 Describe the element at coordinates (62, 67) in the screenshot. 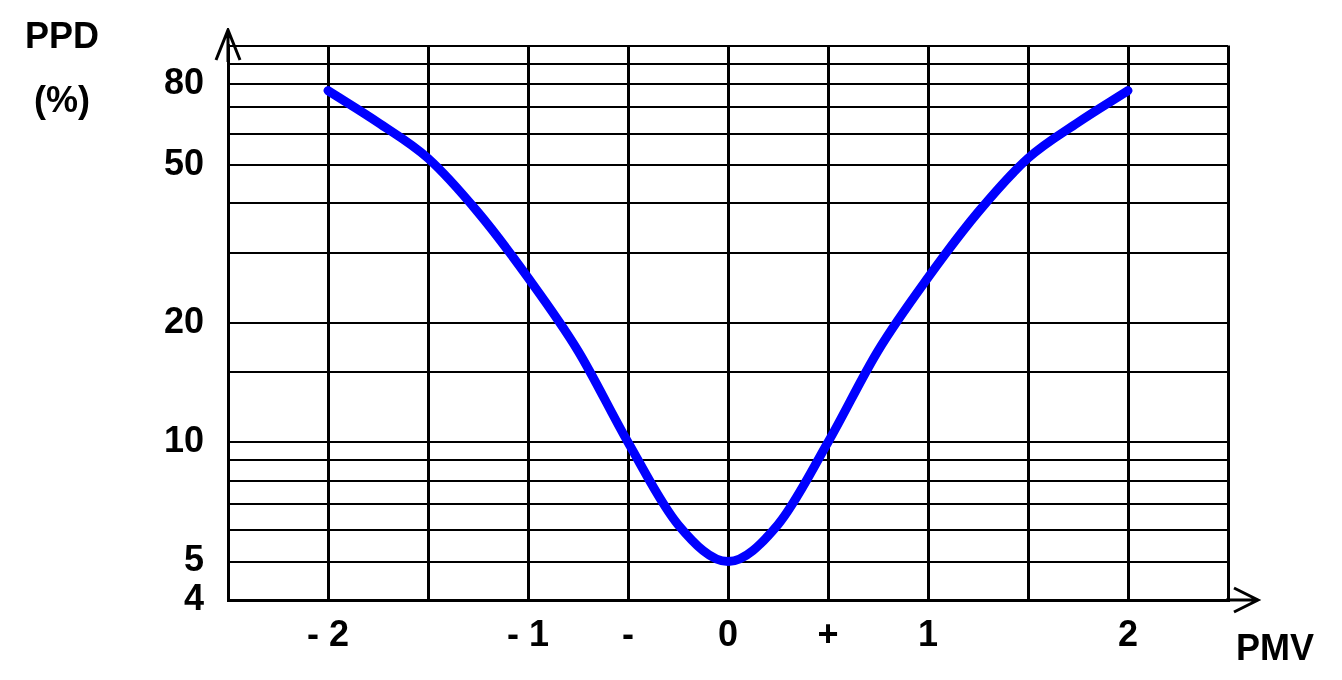

I see `y-axis-title: PPD (%)` at that location.